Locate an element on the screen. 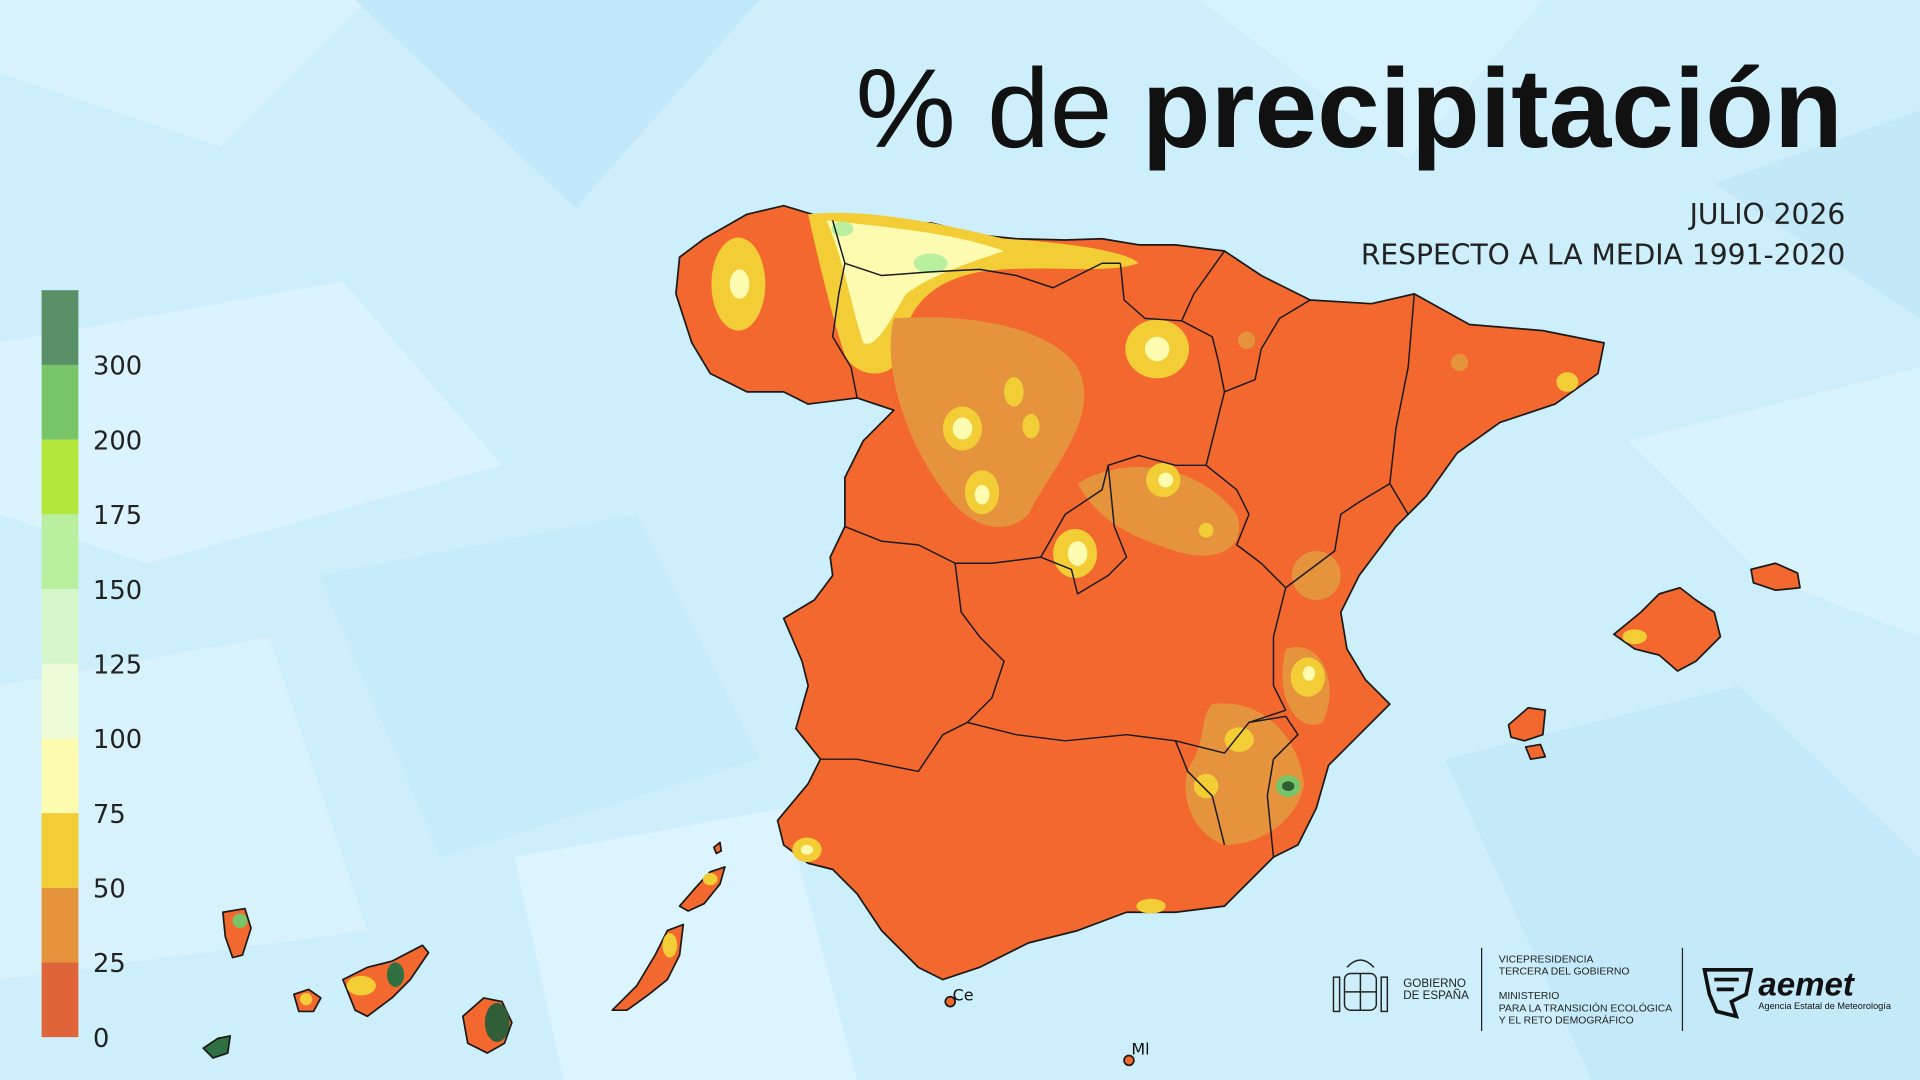 The width and height of the screenshot is (1920, 1080). legend-label: 300 is located at coordinates (117, 367).